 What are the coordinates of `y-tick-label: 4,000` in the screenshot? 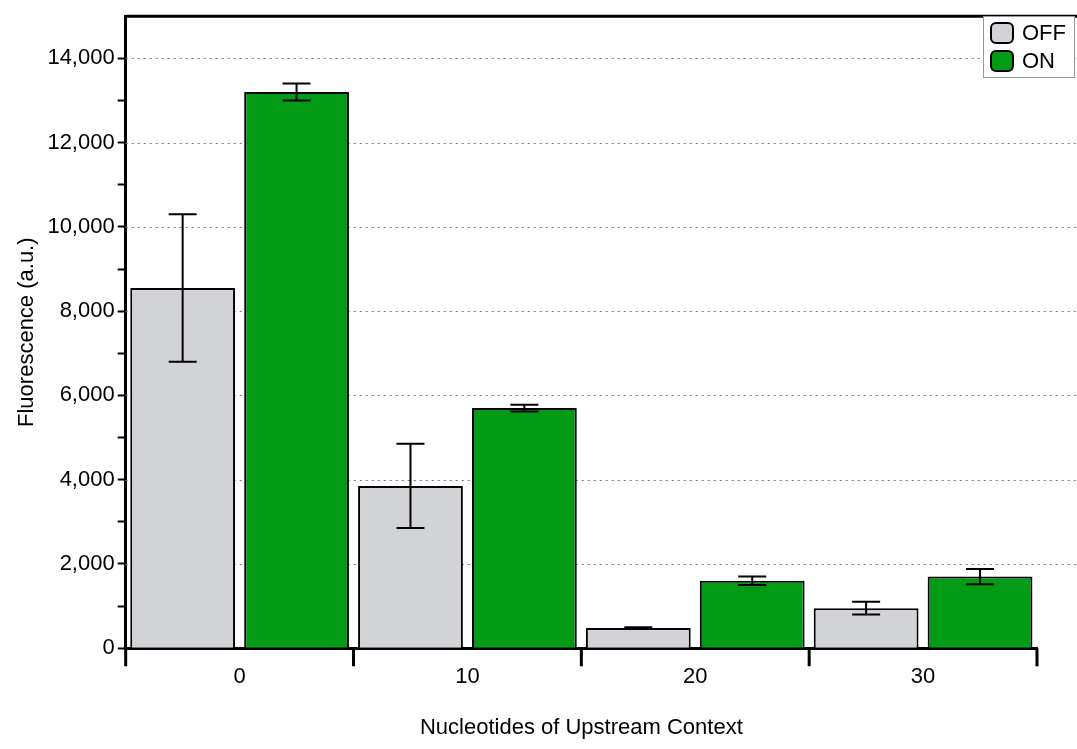 It's located at (87, 478).